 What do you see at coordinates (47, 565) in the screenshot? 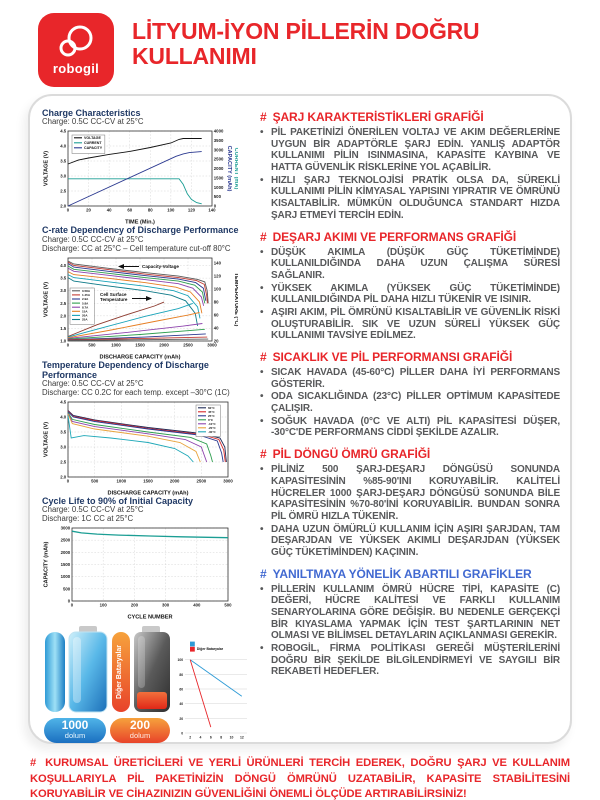
I see `svg-text: CAPACITY (mAh)` at bounding box center [47, 565].